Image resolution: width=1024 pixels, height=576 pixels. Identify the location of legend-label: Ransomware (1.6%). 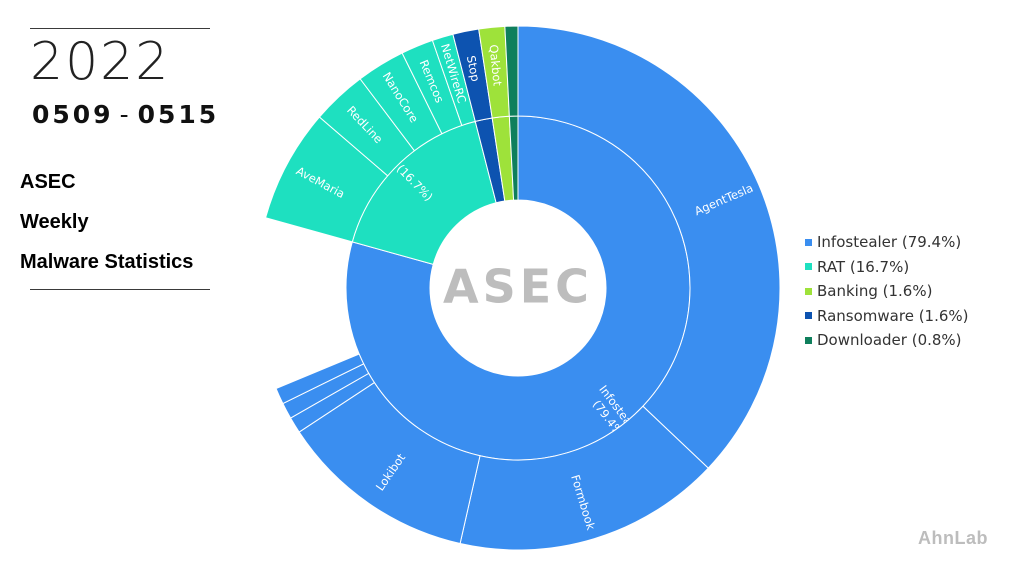
(893, 315).